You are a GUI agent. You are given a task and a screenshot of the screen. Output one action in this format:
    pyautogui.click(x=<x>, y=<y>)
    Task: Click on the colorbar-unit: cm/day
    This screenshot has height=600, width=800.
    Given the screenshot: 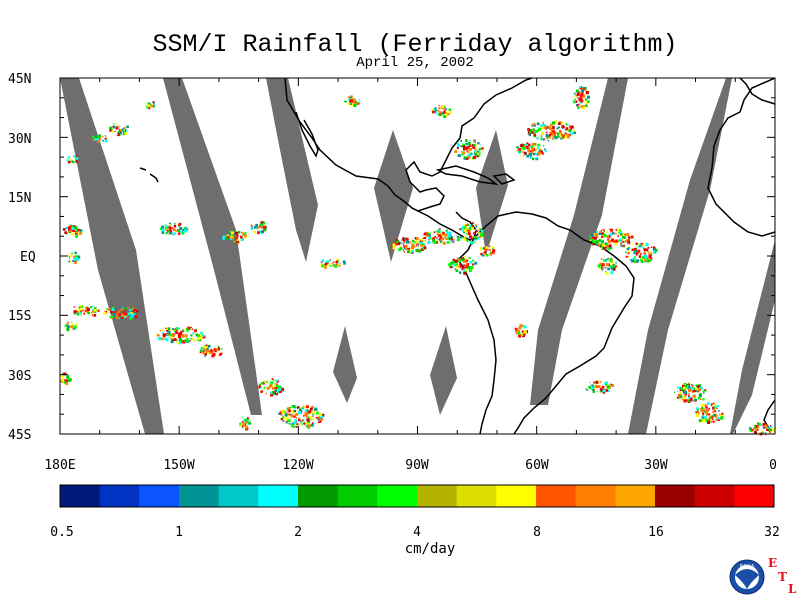 What is the action you would take?
    pyautogui.click(x=430, y=549)
    